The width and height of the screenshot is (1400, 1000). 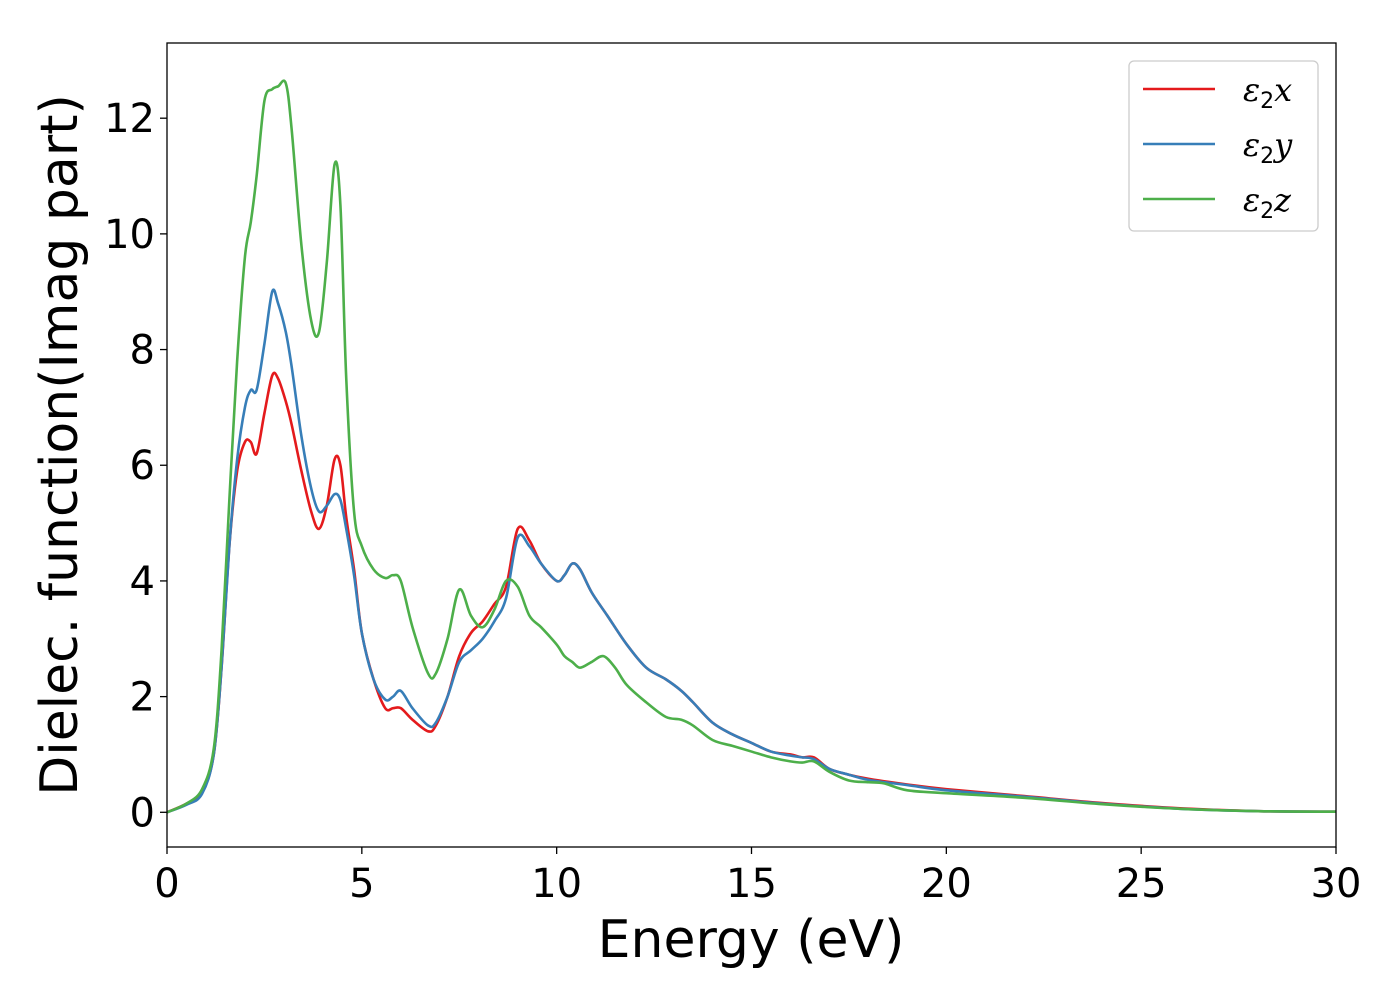 I want to click on y-tick-label: 0, so click(x=142, y=813).